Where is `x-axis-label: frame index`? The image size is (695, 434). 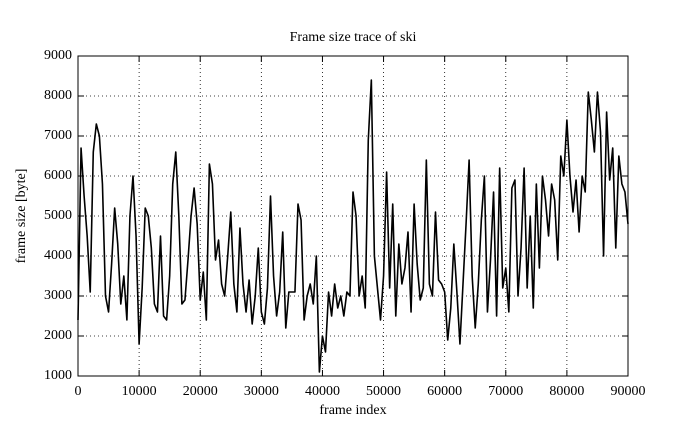 x-axis-label: frame index is located at coordinates (352, 410).